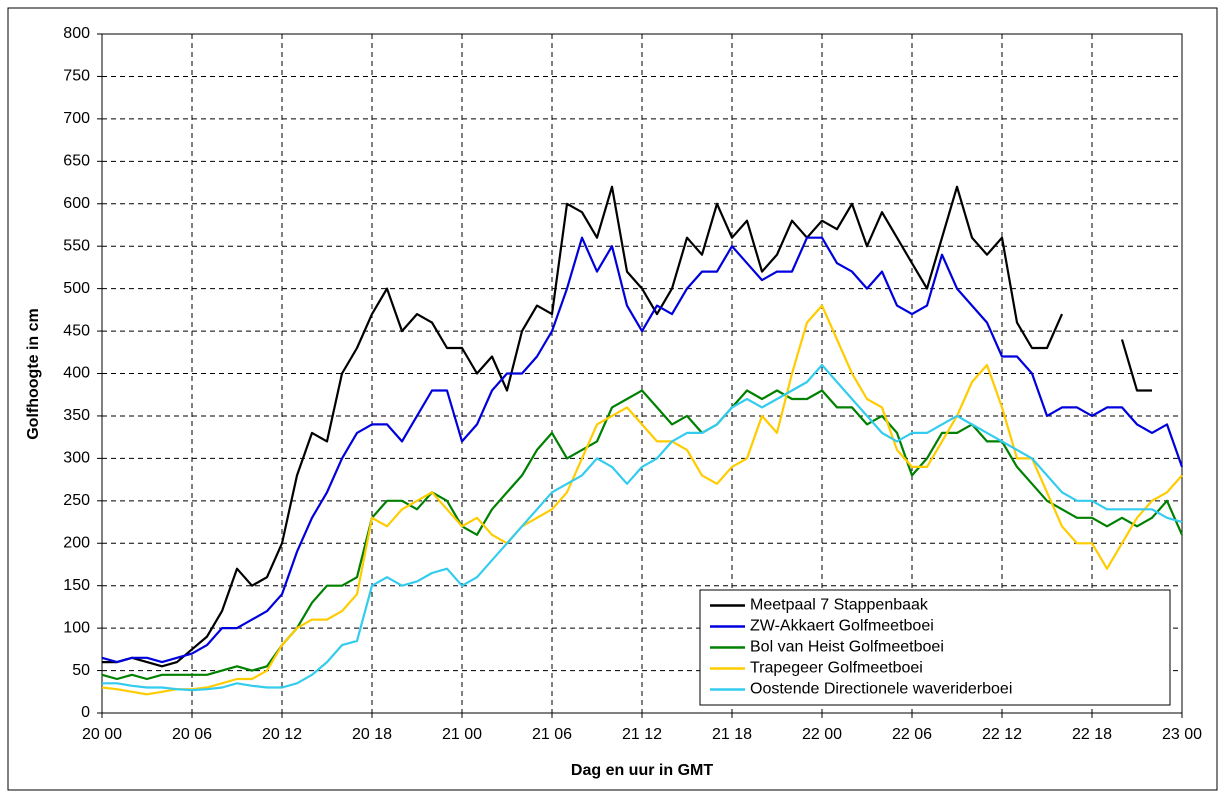 Image resolution: width=1221 pixels, height=797 pixels. I want to click on x-tick-label: 22 18, so click(1092, 734).